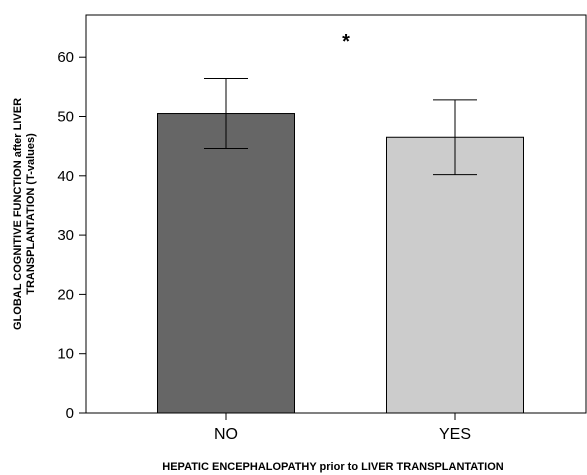  I want to click on y-tick-label: 0, so click(70, 413).